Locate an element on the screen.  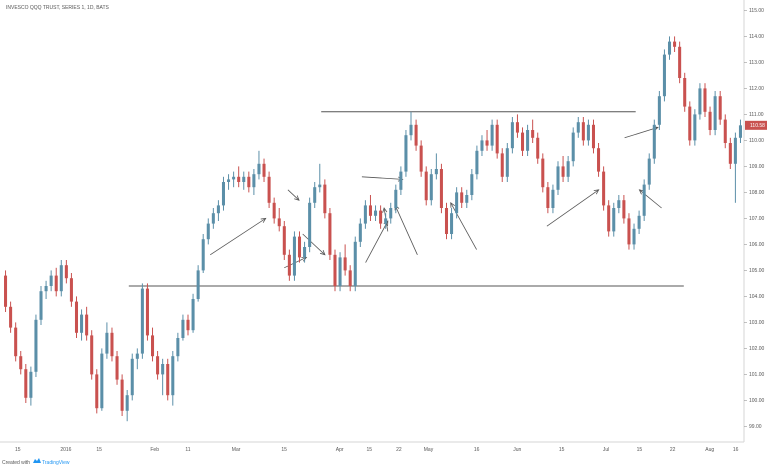
time-tick-label: Jun is located at coordinates (517, 450).